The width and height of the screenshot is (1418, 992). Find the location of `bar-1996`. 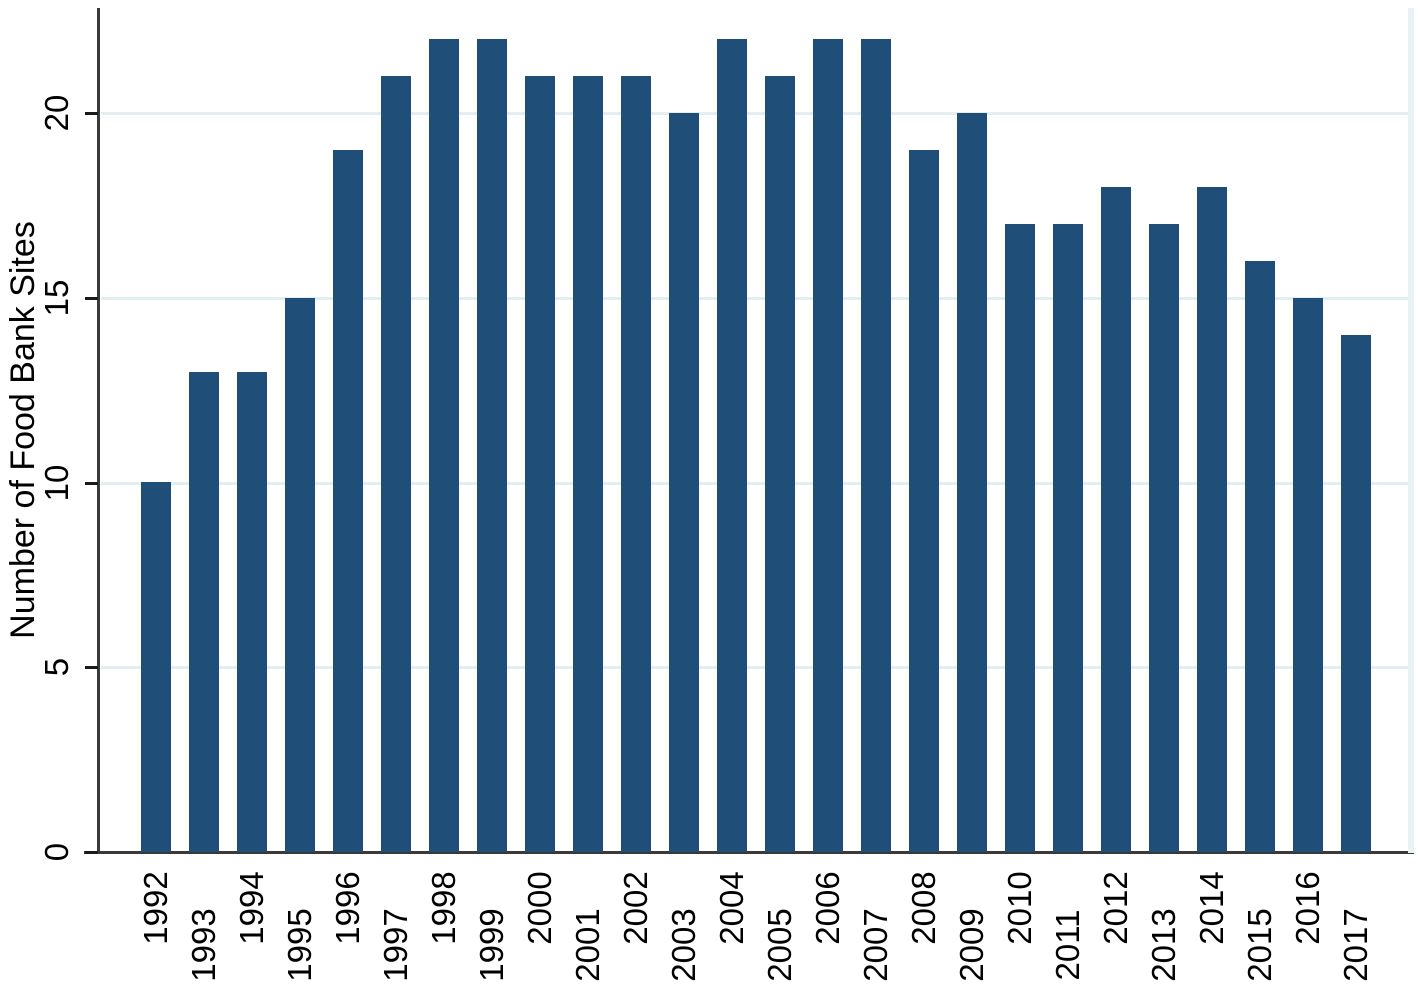

bar-1996 is located at coordinates (348, 501).